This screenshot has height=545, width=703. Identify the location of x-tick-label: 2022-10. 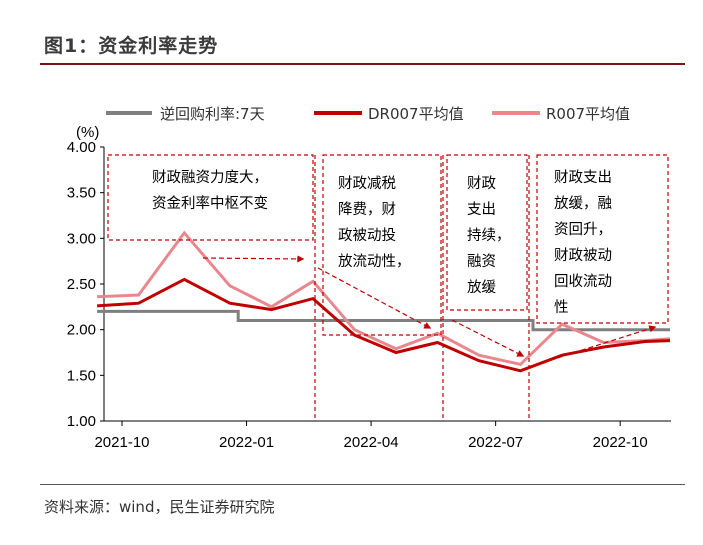
(620, 442).